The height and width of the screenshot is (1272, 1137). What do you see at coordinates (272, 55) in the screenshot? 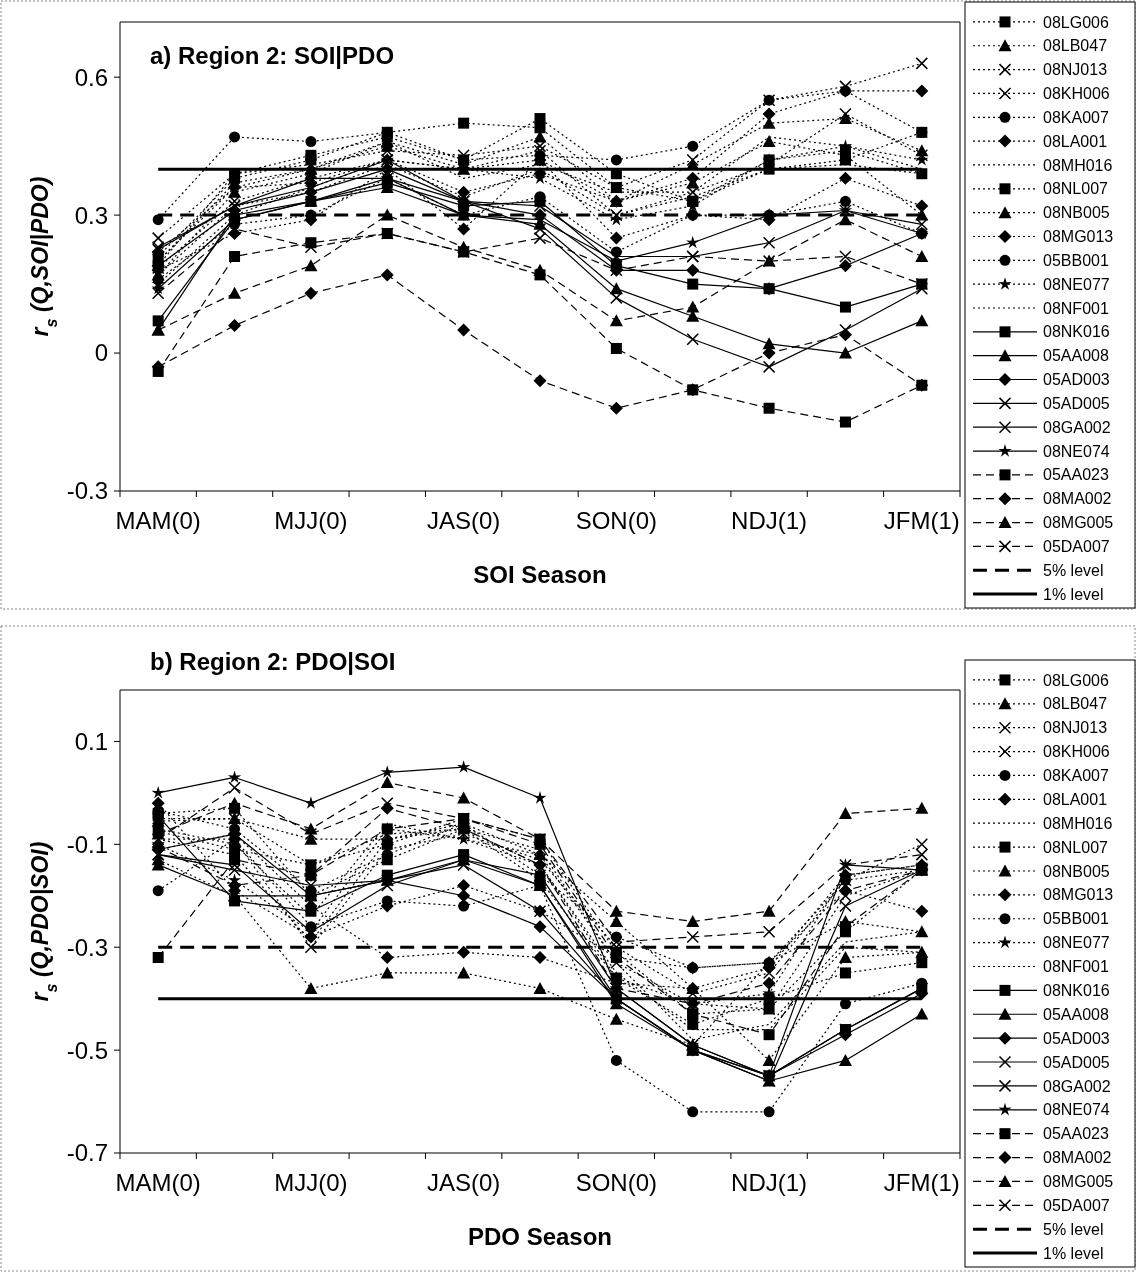
I see `text: a) Region 2: SOI|PDO` at bounding box center [272, 55].